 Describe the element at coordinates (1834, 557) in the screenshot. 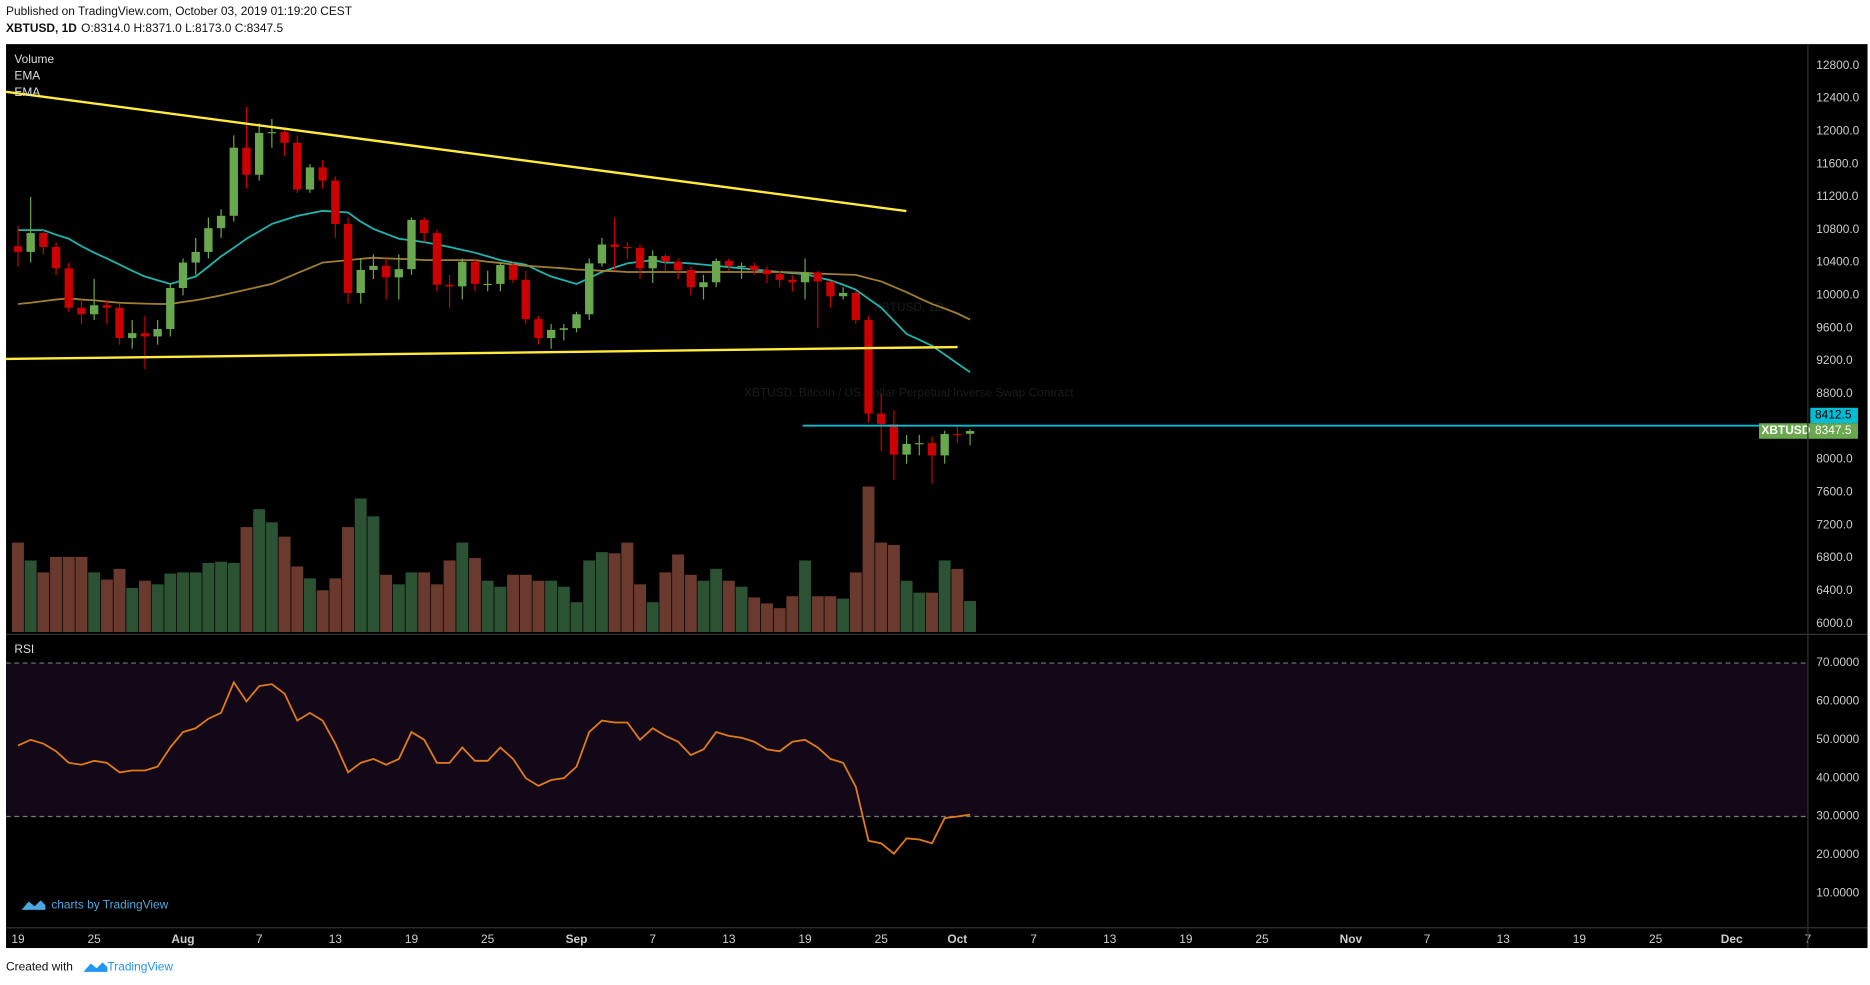

I see `y-tick-label: 6800.0` at that location.